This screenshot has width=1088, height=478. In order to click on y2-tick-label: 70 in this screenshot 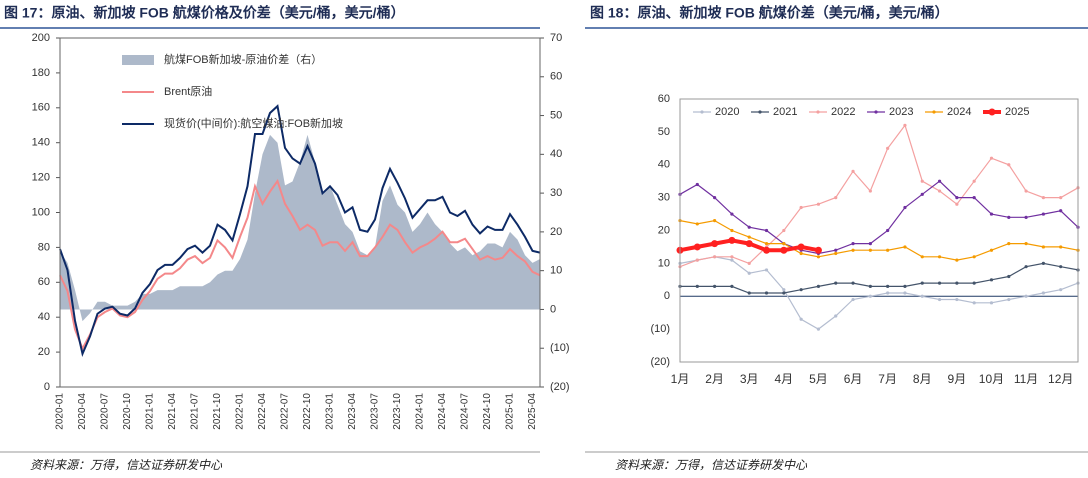, I will do `click(556, 38)`.